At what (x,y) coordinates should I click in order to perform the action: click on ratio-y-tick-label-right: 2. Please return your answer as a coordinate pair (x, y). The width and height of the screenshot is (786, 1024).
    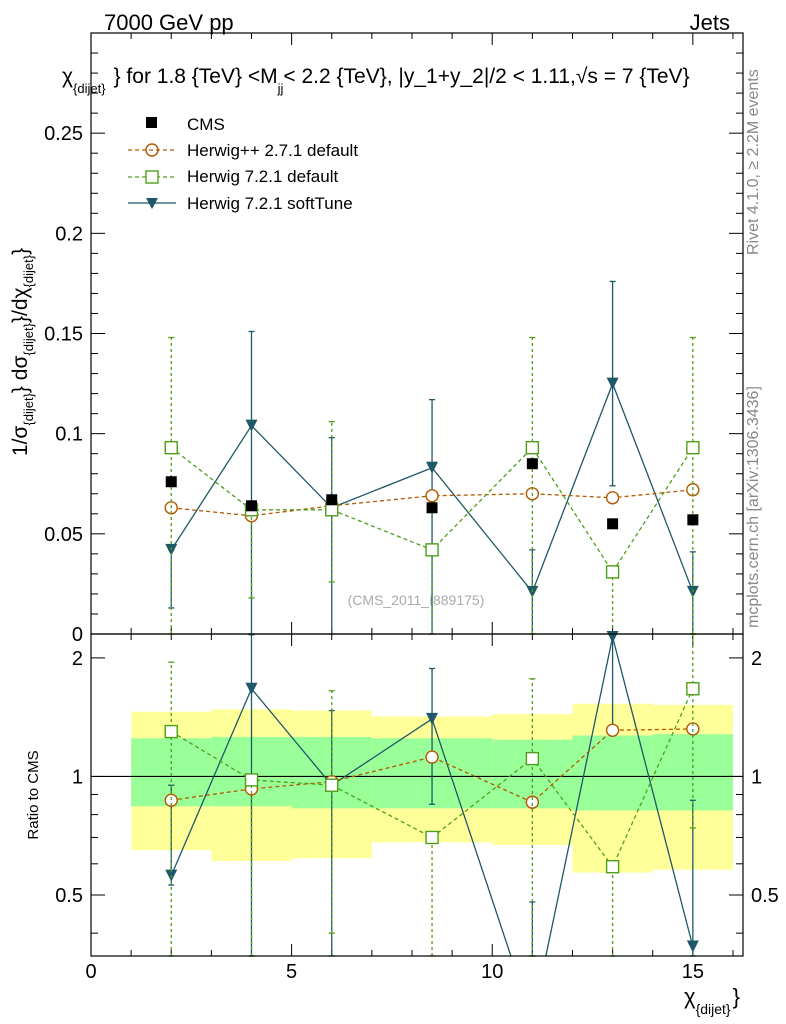
    Looking at the image, I should click on (756, 659).